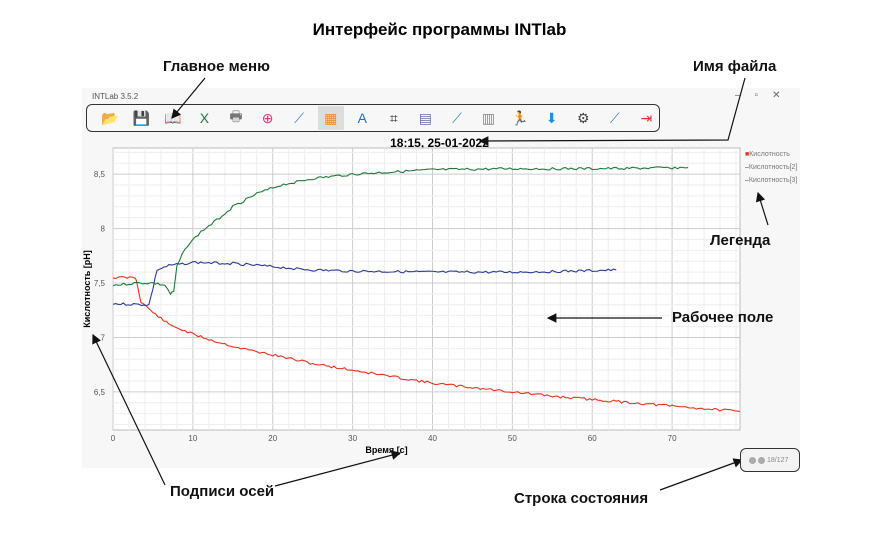 The height and width of the screenshot is (546, 879). I want to click on annotation-work-area: Рабочее поле, so click(723, 317).